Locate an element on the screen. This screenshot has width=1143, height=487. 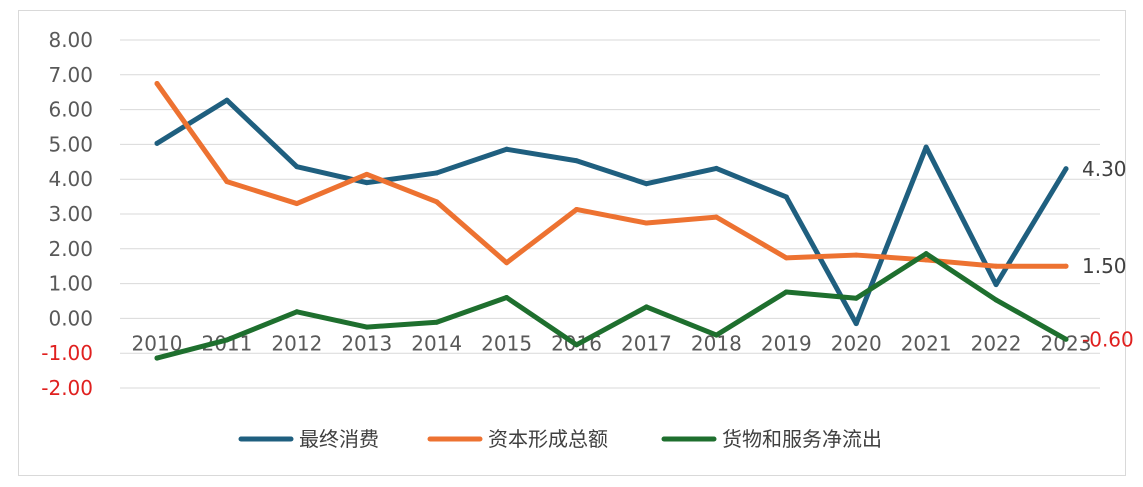
x-tick-label: 2021 is located at coordinates (926, 343).